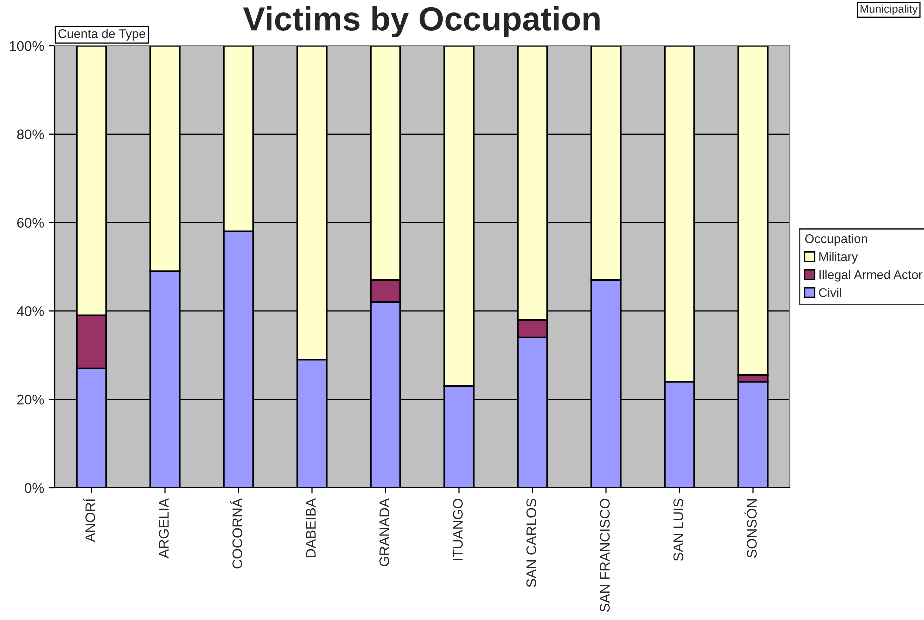 The width and height of the screenshot is (924, 620). I want to click on y-tick-label: 40%, so click(30, 311).